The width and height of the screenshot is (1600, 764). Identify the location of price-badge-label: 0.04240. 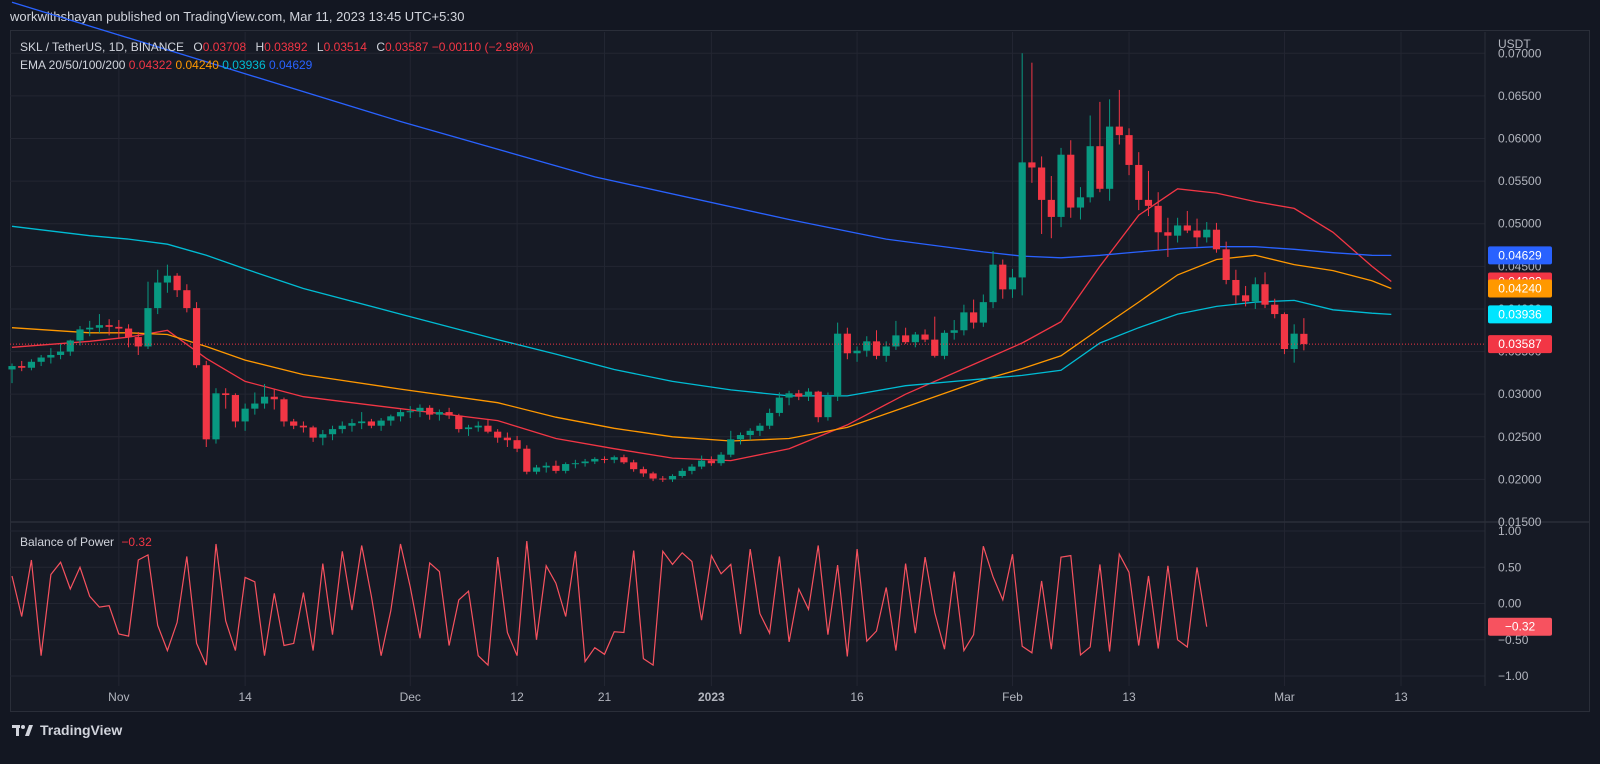
(1520, 289).